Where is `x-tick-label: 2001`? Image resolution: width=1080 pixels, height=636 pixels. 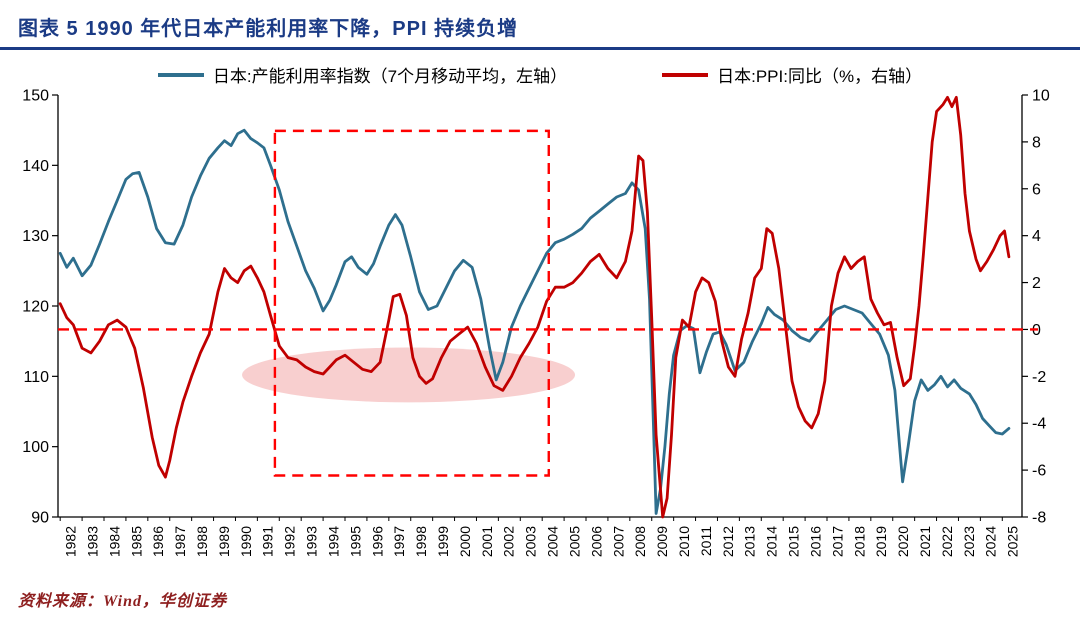 x-tick-label: 2001 is located at coordinates (487, 541).